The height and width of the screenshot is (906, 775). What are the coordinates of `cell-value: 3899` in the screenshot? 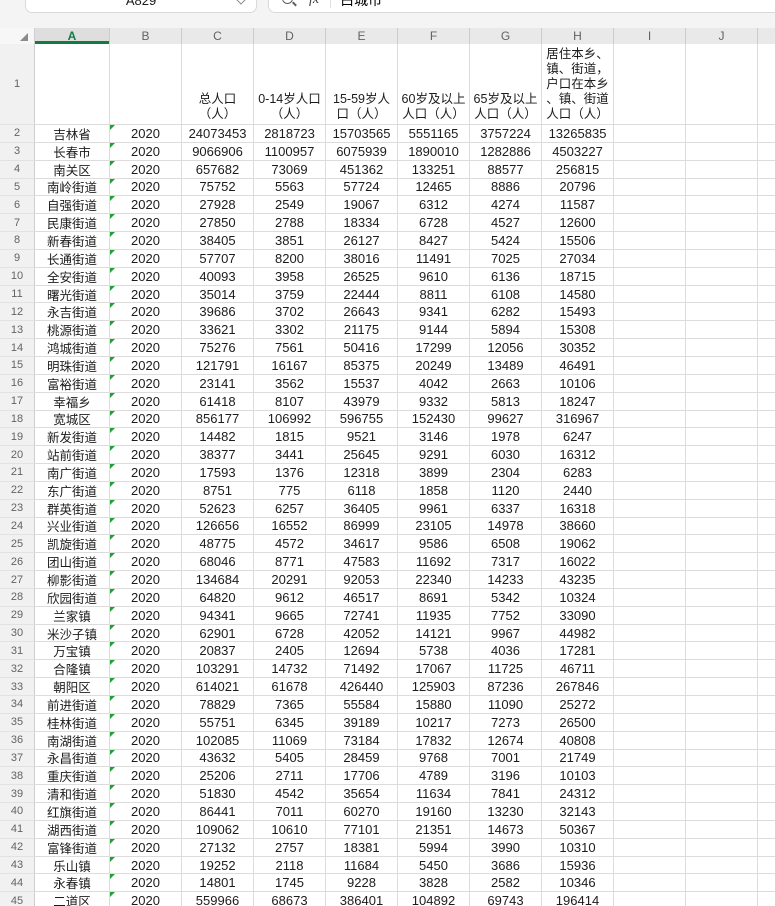 It's located at (434, 473).